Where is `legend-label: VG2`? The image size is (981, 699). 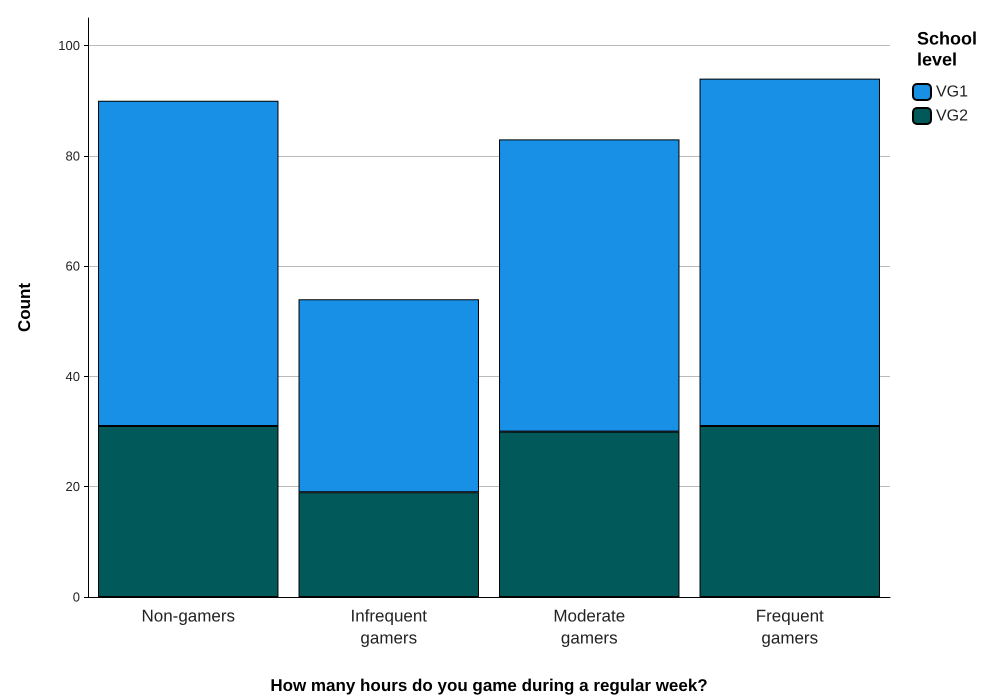 legend-label: VG2 is located at coordinates (952, 116).